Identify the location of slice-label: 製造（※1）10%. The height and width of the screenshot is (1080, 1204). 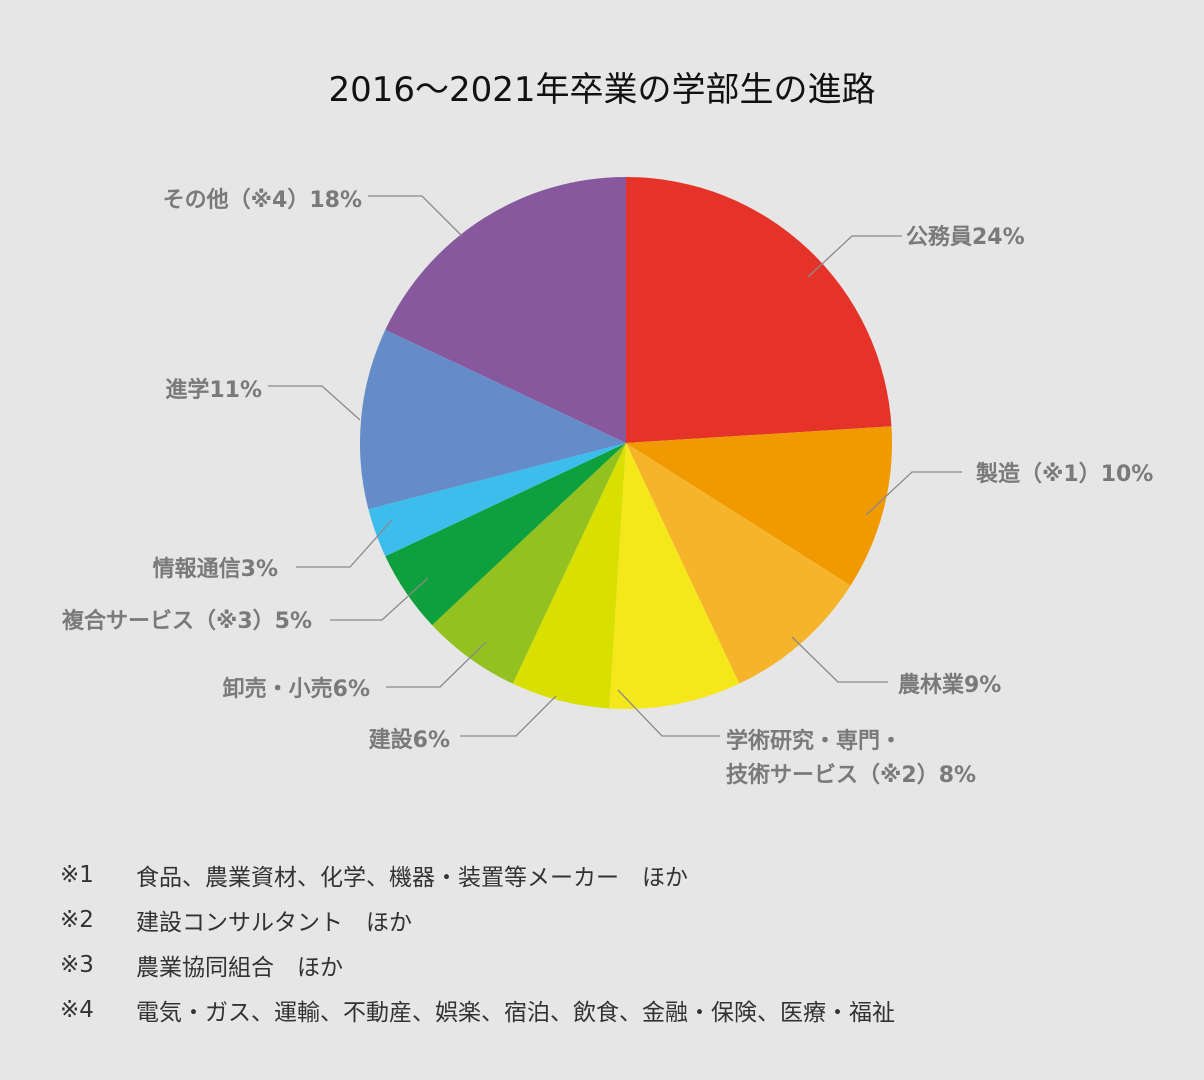
(1064, 474).